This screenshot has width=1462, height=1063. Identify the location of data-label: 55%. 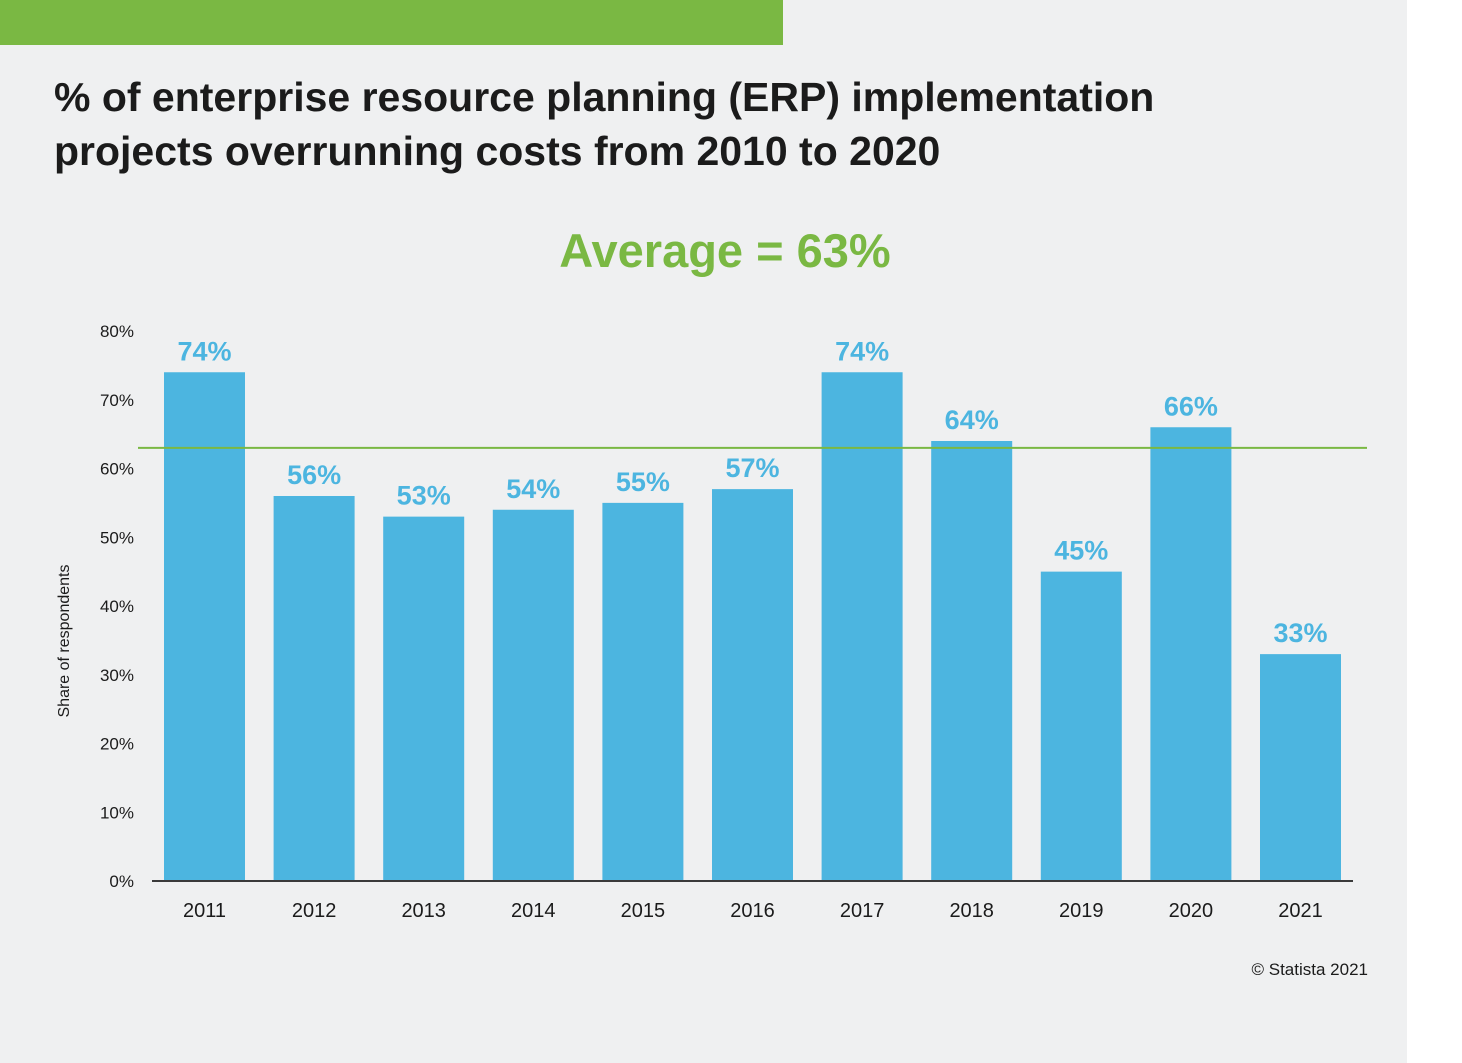
(643, 482).